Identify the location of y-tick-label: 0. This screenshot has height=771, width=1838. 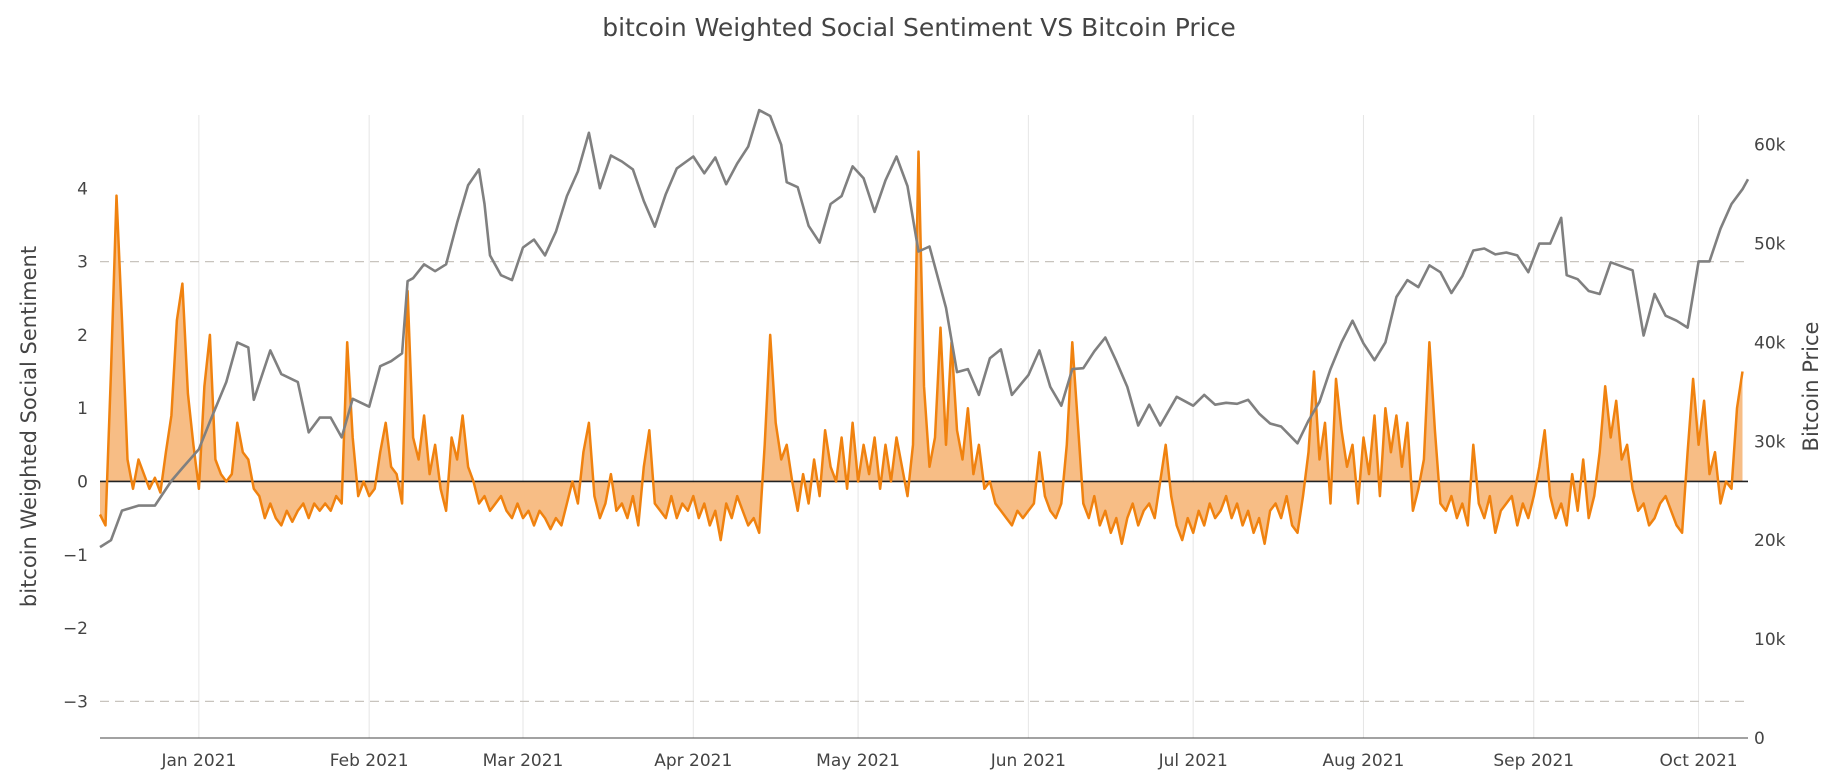
(82, 482).